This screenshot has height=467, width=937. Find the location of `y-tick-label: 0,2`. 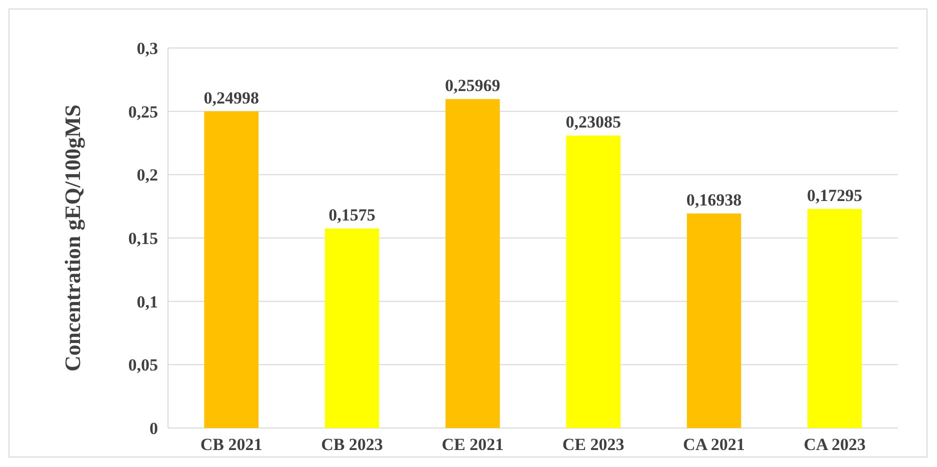

y-tick-label: 0,2 is located at coordinates (147, 175).